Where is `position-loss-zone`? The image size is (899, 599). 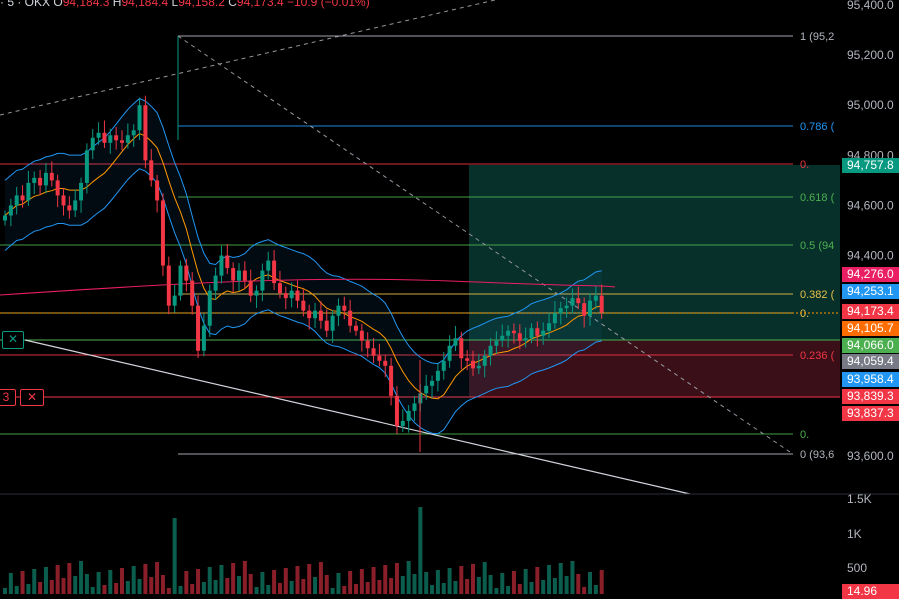 position-loss-zone is located at coordinates (655, 368).